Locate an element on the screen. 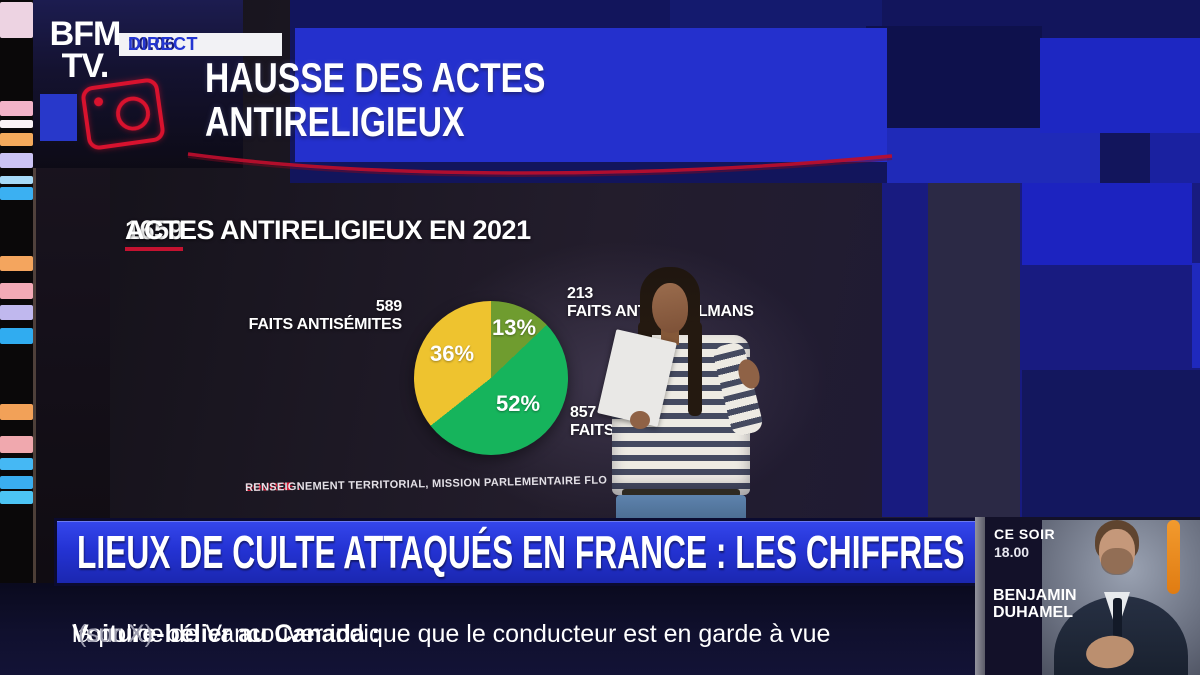 This screenshot has width=1200, height=675. bfm-logo: BFM TV. is located at coordinates (85, 50).